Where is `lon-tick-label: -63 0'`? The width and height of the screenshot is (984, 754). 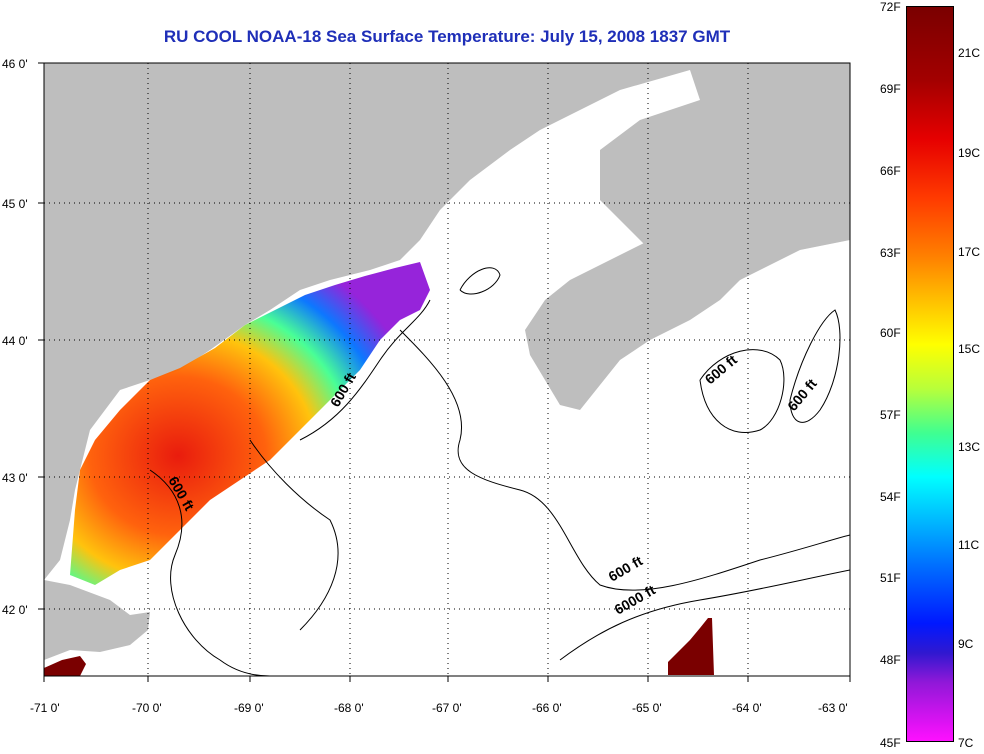
lon-tick-label: -63 0' is located at coordinates (833, 708).